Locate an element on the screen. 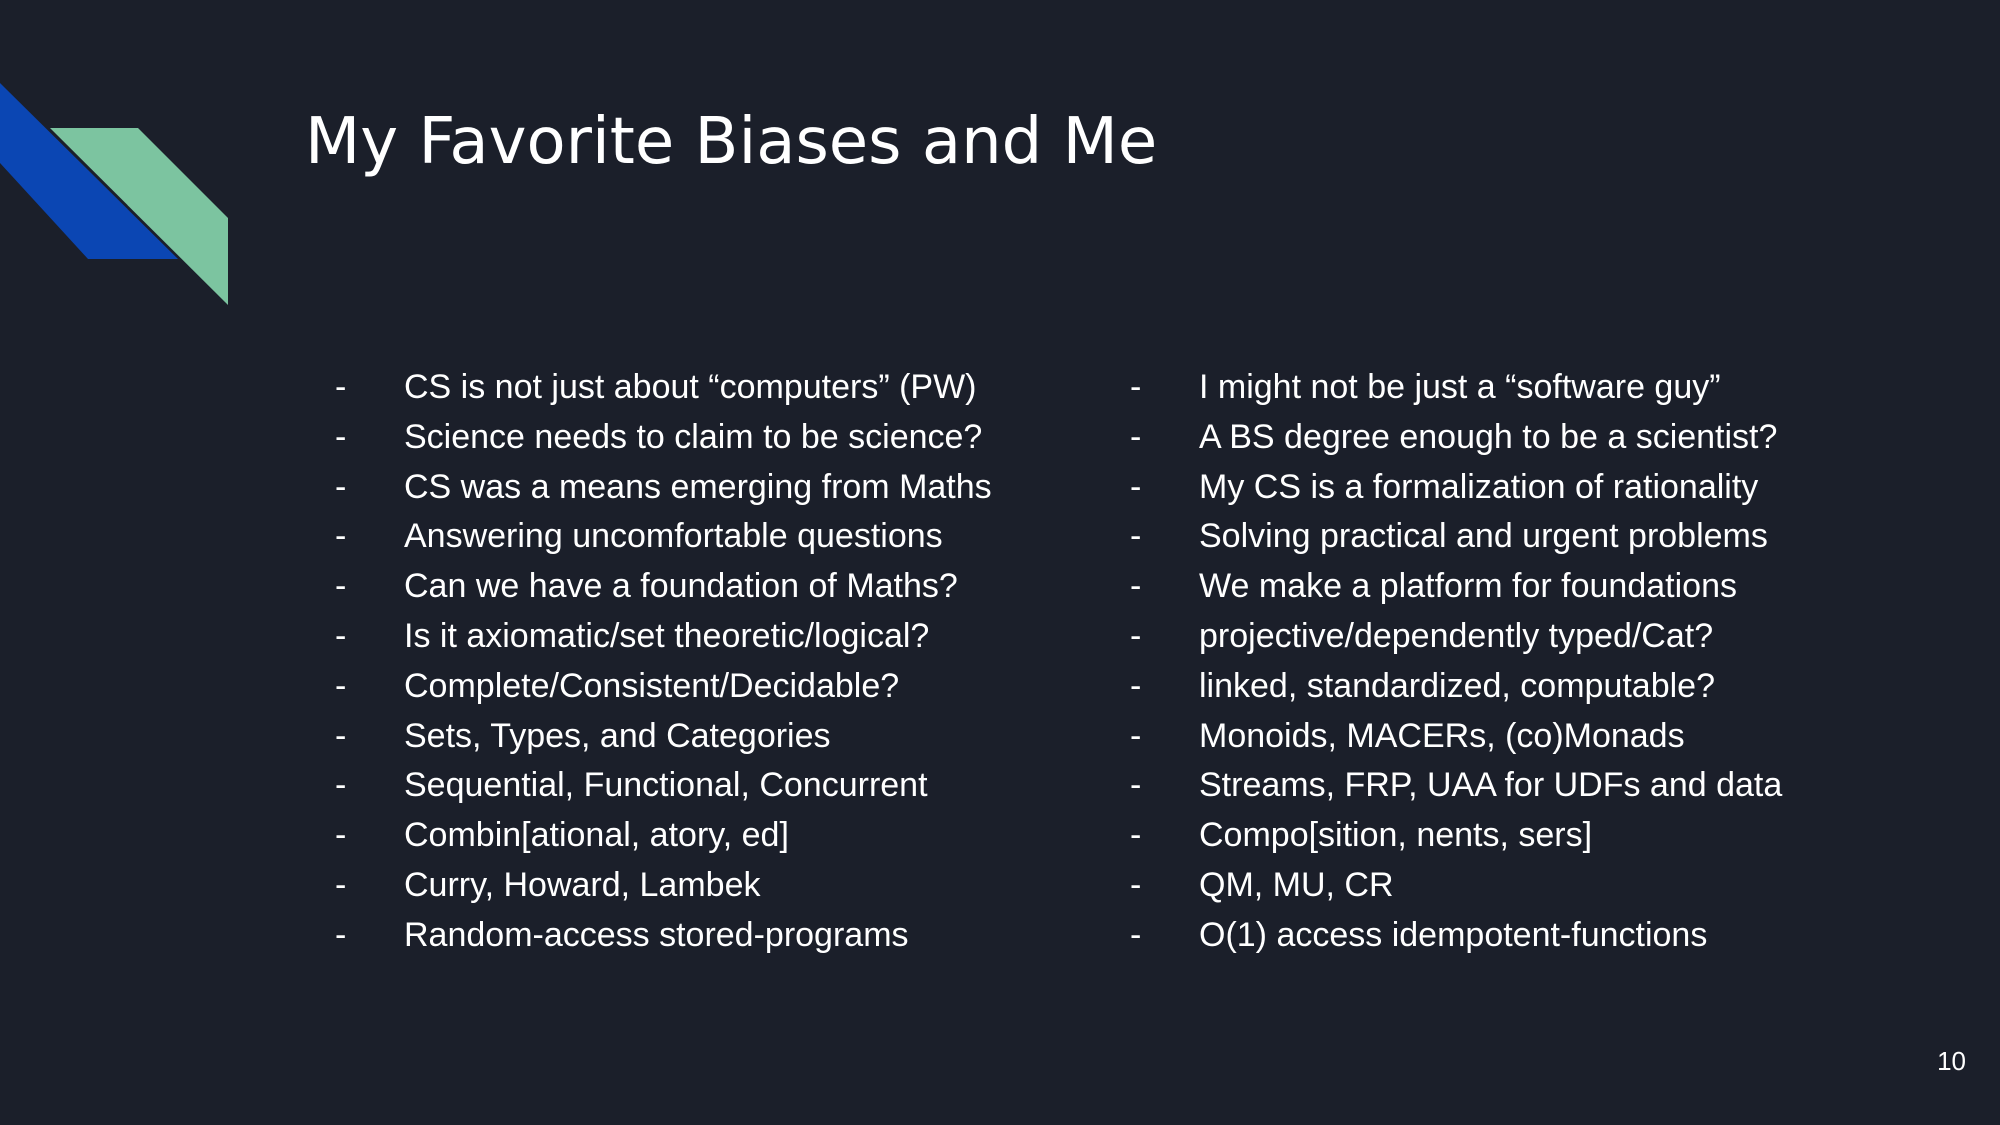 The width and height of the screenshot is (2000, 1125). list-item-text: We make a platform for foundations is located at coordinates (1468, 586).